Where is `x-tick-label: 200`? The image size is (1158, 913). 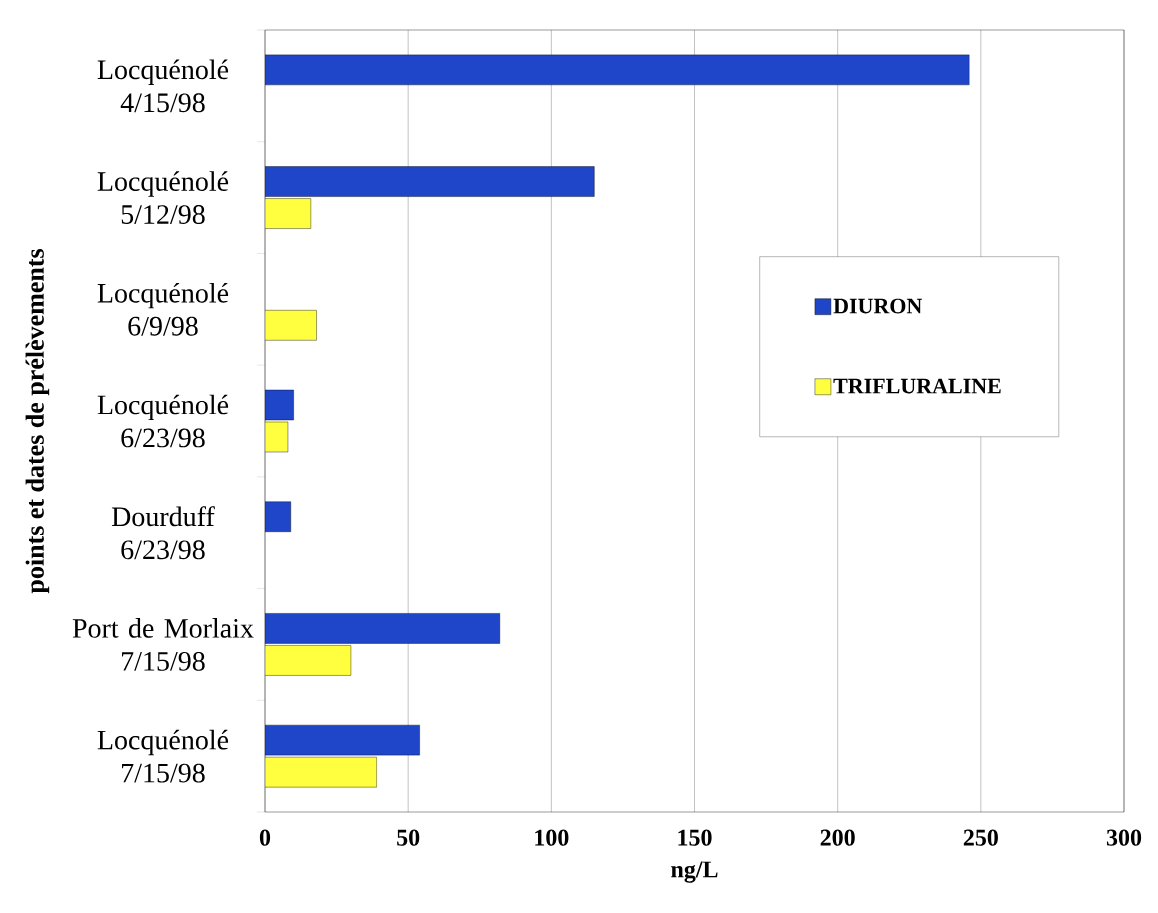
x-tick-label: 200 is located at coordinates (837, 837).